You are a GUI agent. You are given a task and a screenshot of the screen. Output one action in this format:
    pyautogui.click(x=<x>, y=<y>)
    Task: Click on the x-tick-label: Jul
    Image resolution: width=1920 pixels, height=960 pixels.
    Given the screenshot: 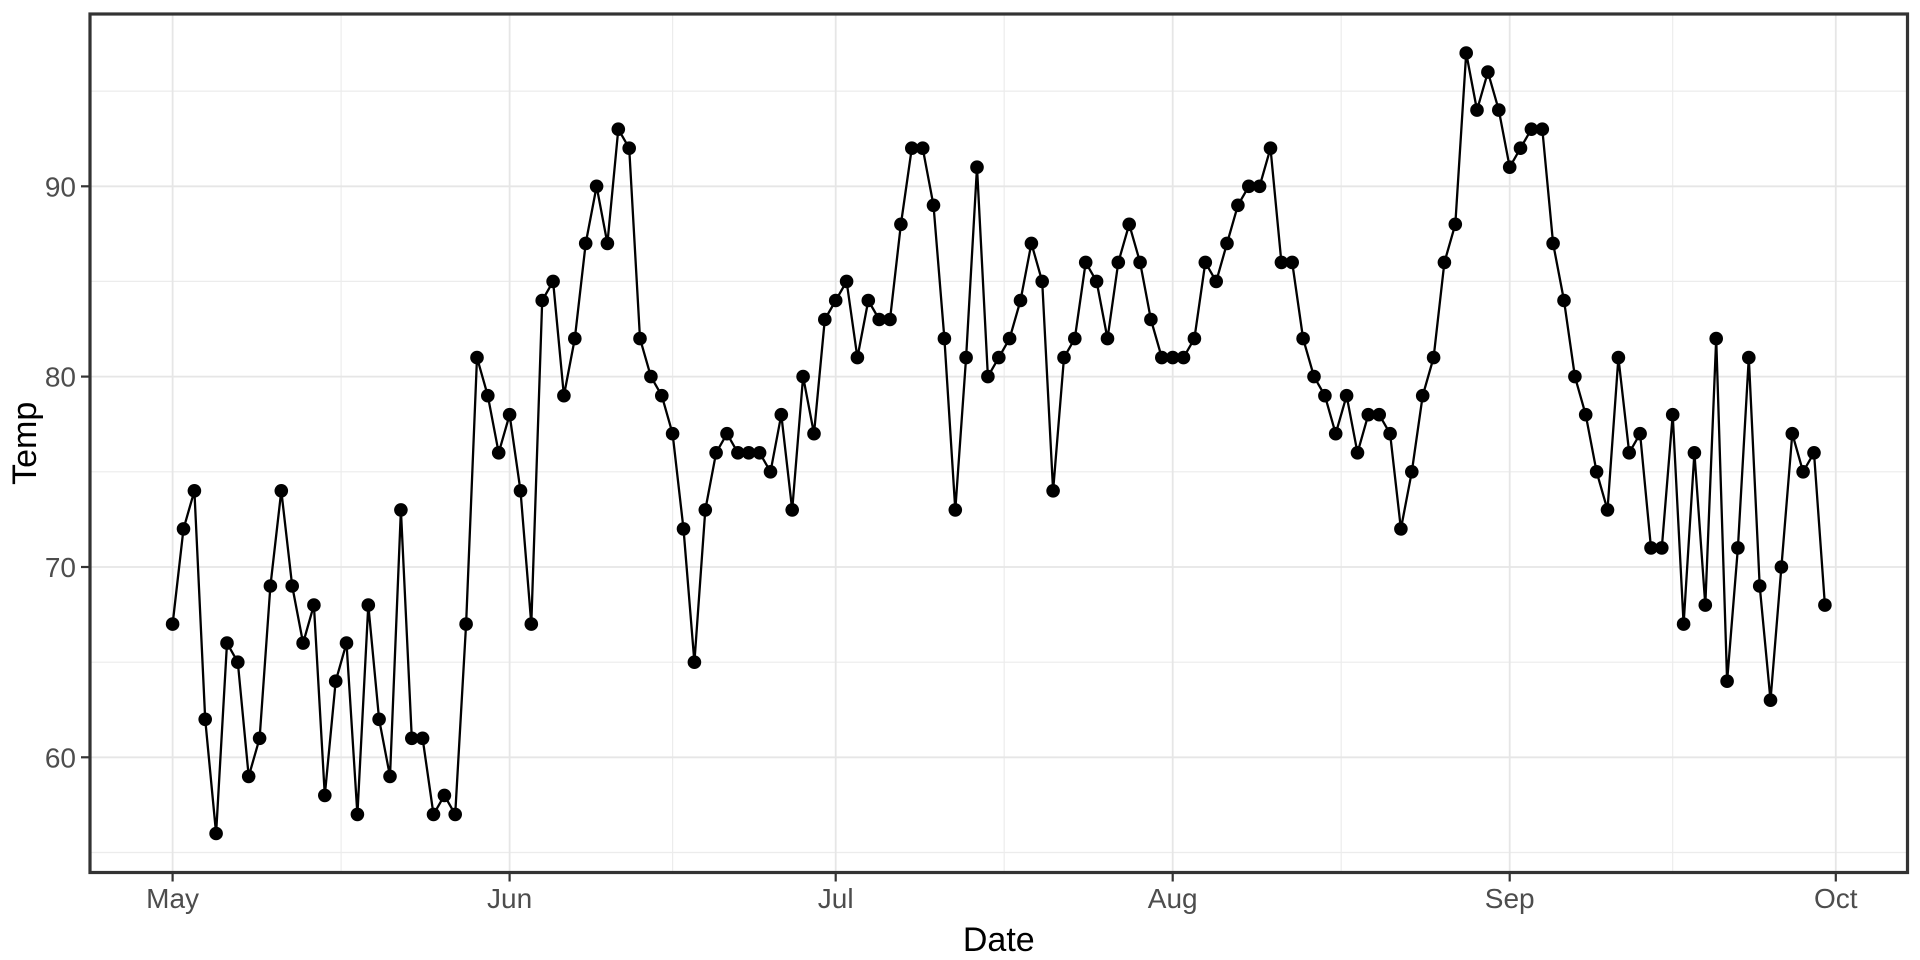 What is the action you would take?
    pyautogui.click(x=836, y=898)
    